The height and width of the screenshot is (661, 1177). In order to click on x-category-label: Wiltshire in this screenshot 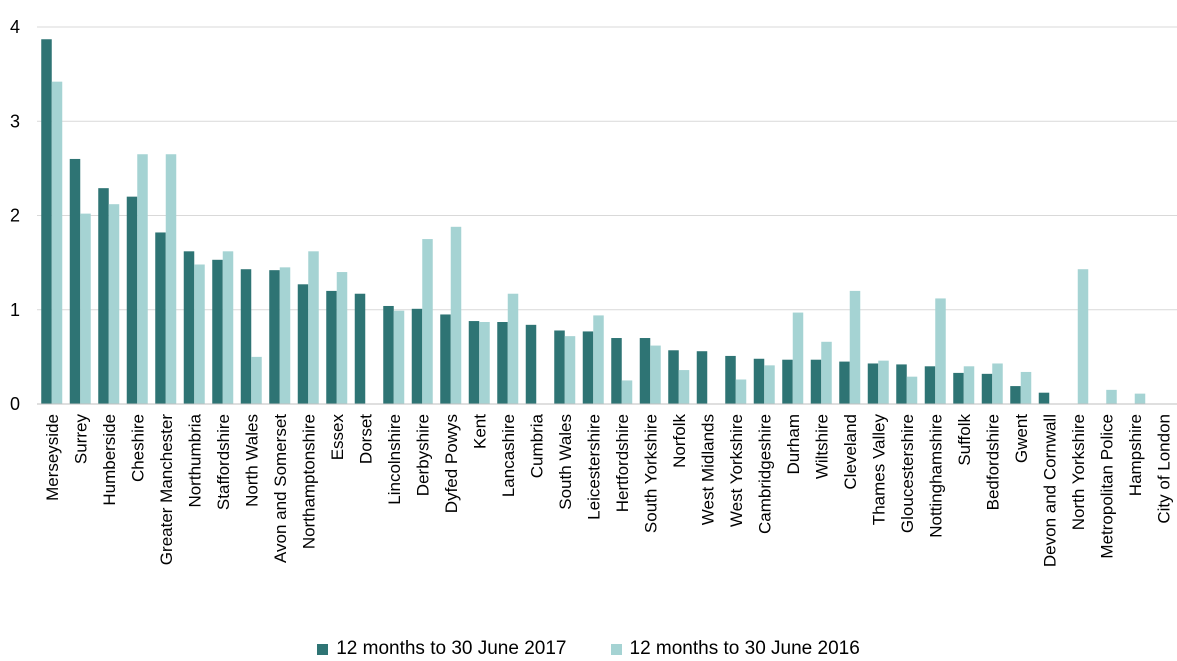, I will do `click(821, 446)`.